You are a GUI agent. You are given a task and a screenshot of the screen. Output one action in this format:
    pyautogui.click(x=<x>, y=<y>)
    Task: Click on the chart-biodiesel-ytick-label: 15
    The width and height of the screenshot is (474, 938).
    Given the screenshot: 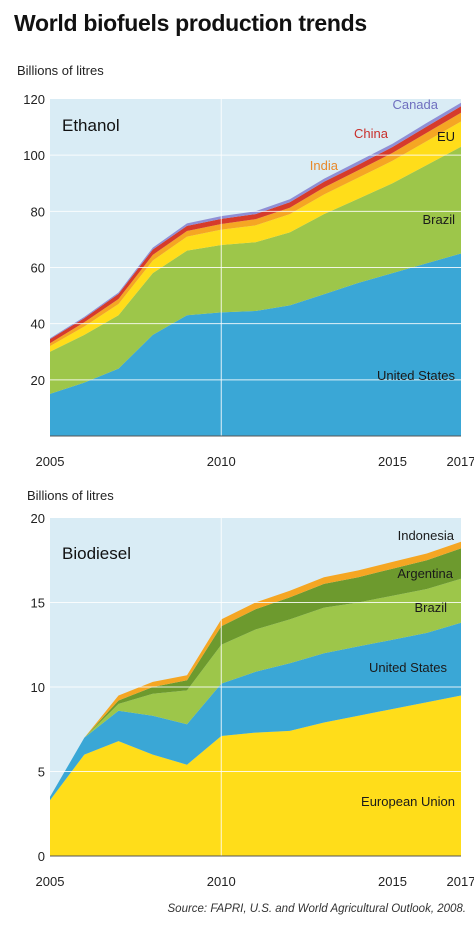 What is the action you would take?
    pyautogui.click(x=38, y=603)
    